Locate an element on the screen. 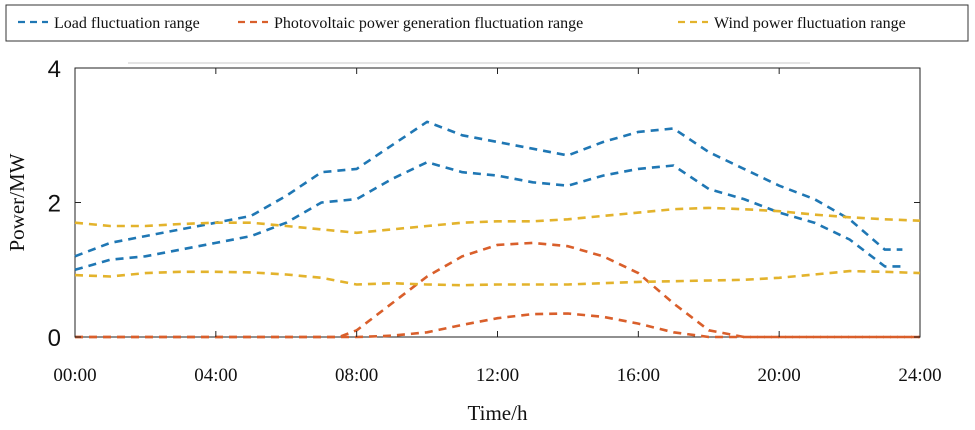 This screenshot has height=430, width=975. y-tick-label-2: 4 is located at coordinates (54, 69).